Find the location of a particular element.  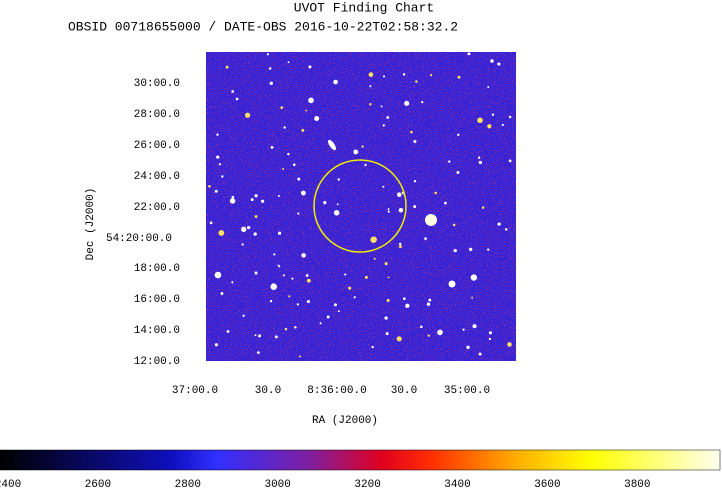

y-tick-label: 28:00.0 is located at coordinates (157, 115).